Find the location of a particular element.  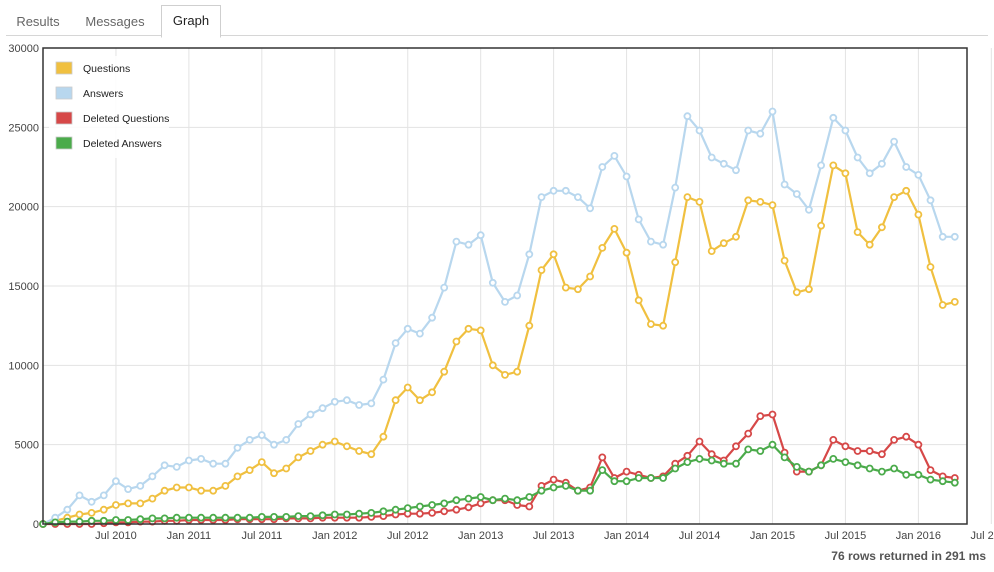

legend-label: Deleted Answers is located at coordinates (122, 144).